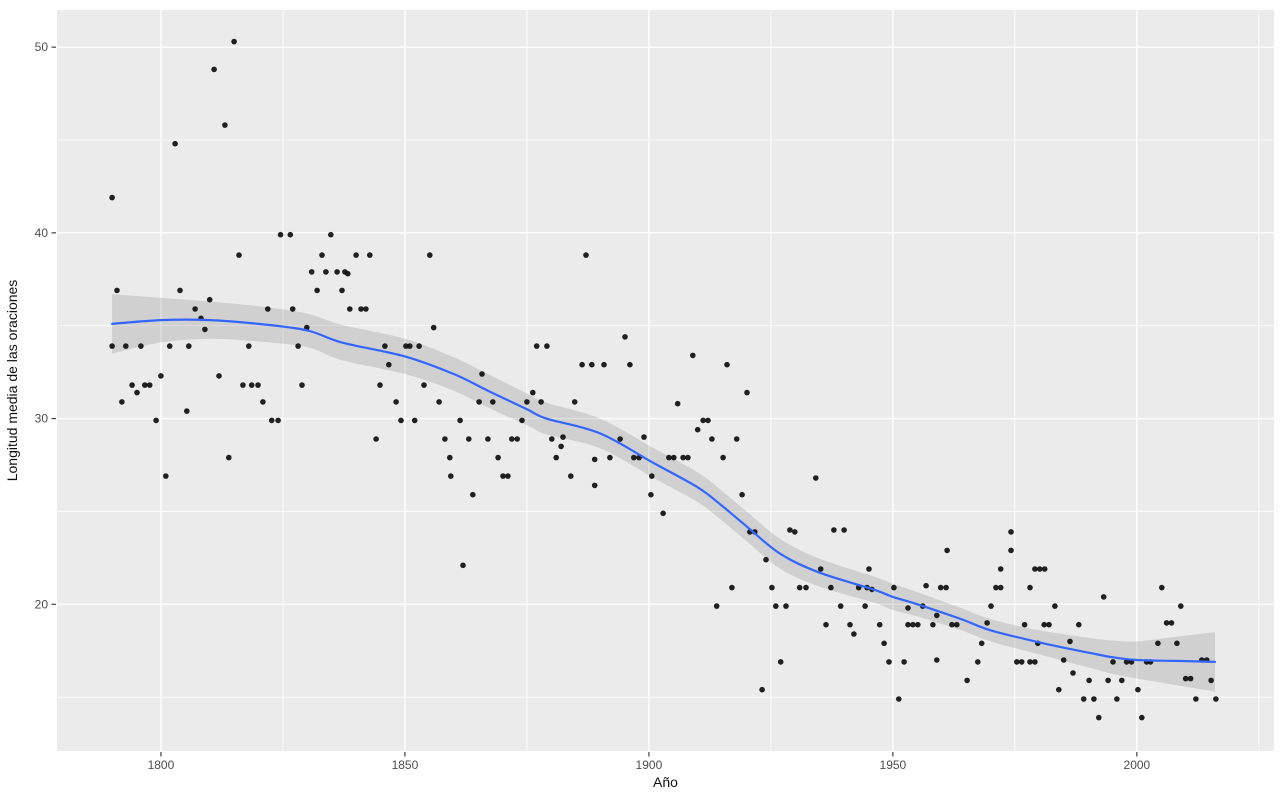  I want to click on y-tick-label: 20, so click(42, 604).